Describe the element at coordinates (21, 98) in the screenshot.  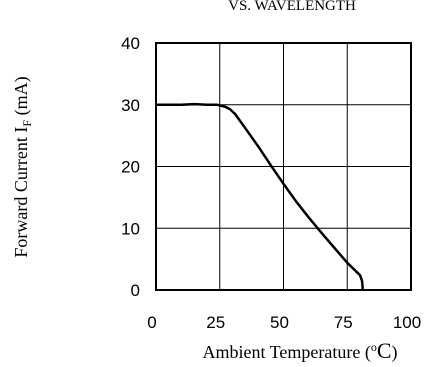
I see `y-axis-label-unit: (mA)` at that location.